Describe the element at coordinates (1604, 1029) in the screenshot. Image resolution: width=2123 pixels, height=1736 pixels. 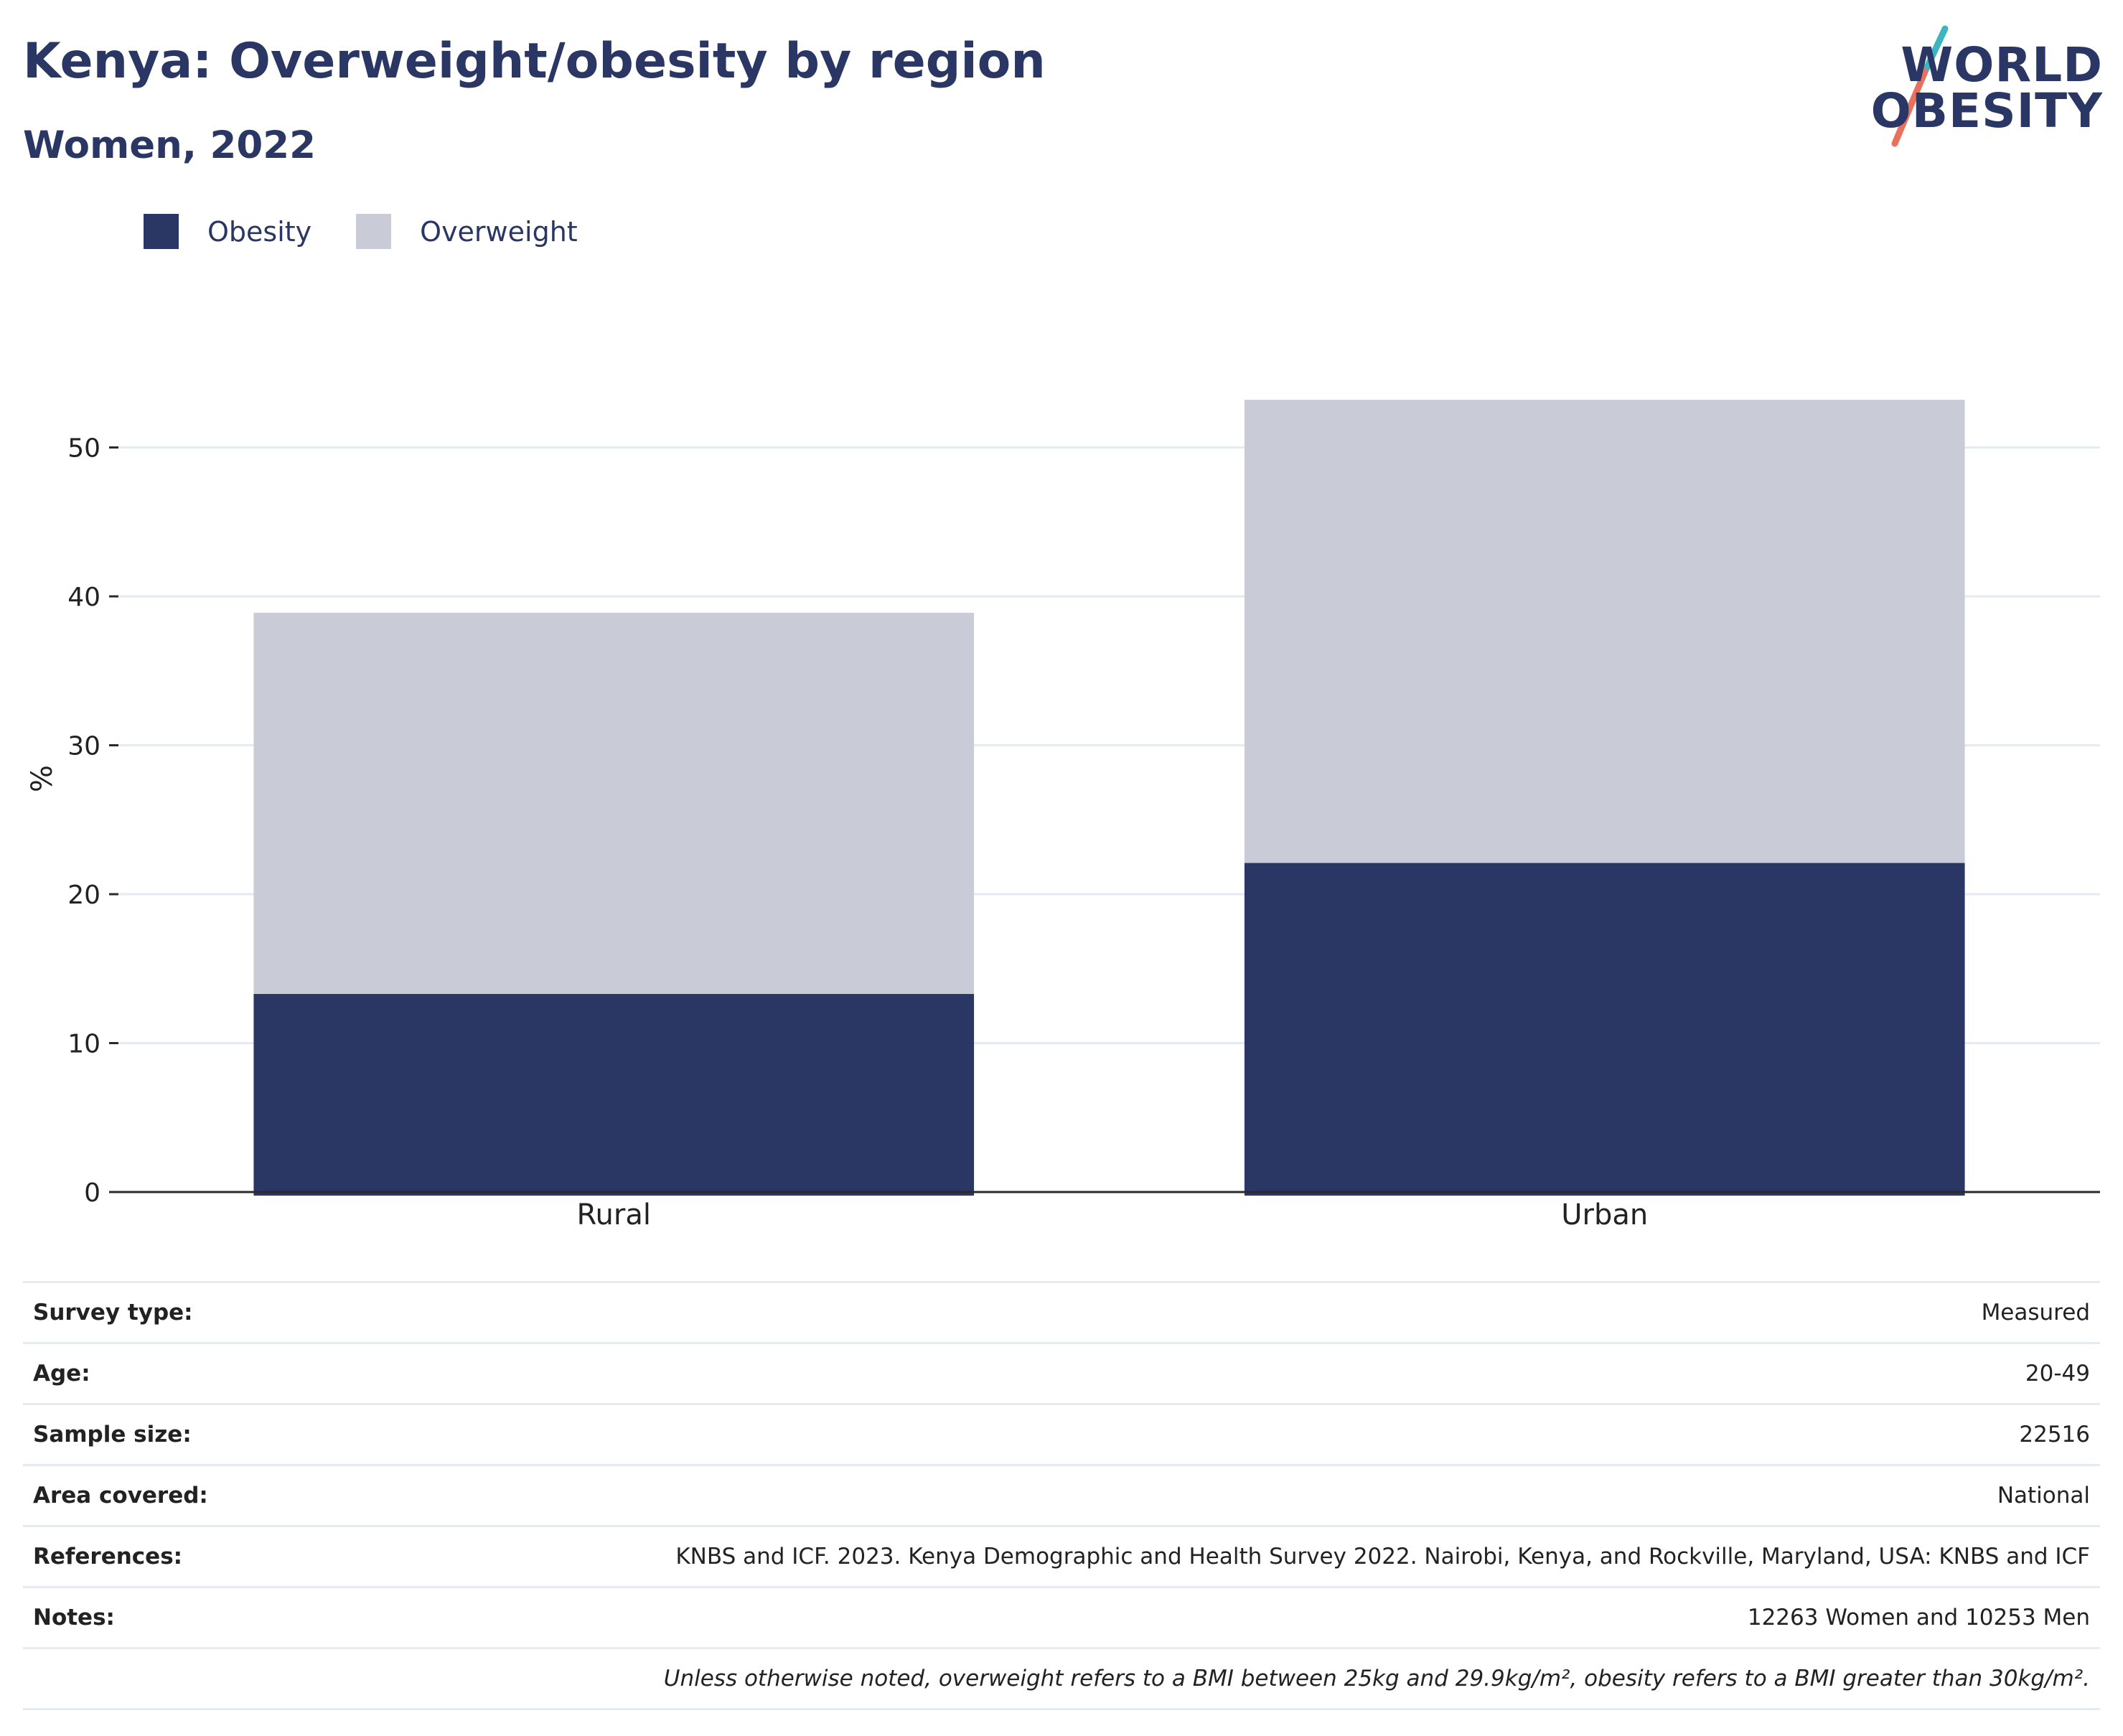
I see `bar-obesity-urban` at that location.